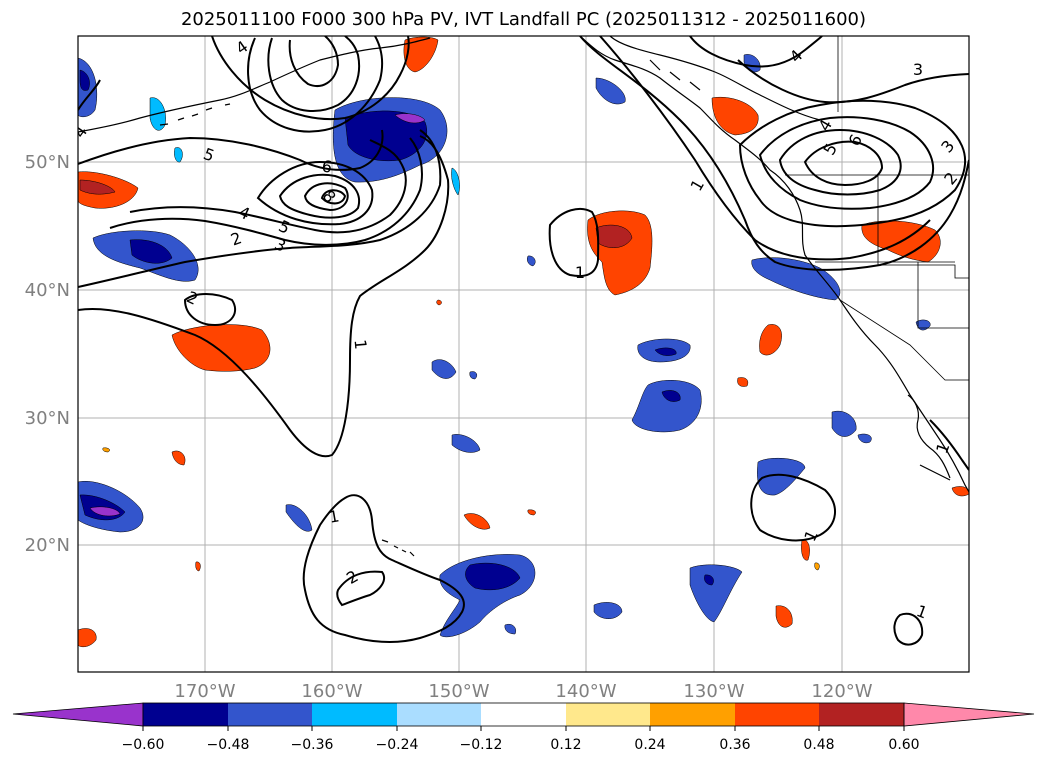 Image resolution: width=1047 pixels, height=765 pixels. What do you see at coordinates (47, 545) in the screenshot?
I see `lat-tick: 20°N` at bounding box center [47, 545].